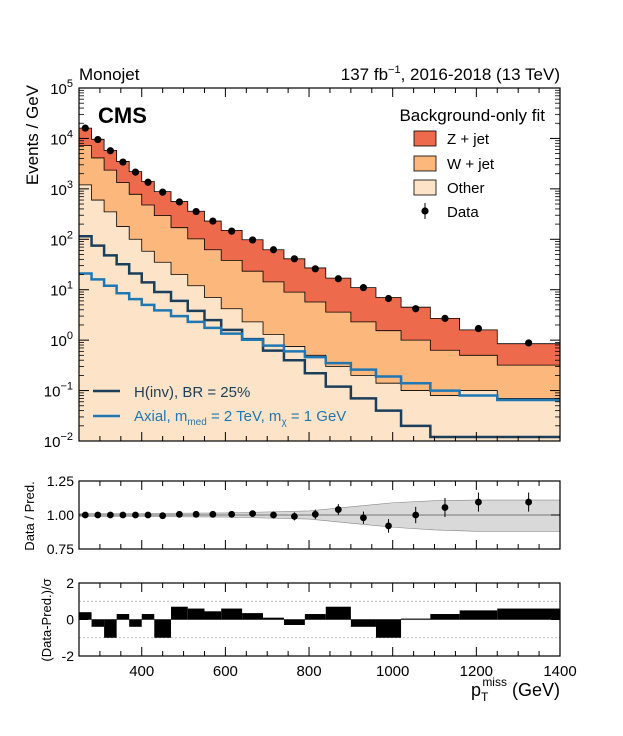  What do you see at coordinates (476, 671) in the screenshot?
I see `x-tick-label: 1200` at bounding box center [476, 671].